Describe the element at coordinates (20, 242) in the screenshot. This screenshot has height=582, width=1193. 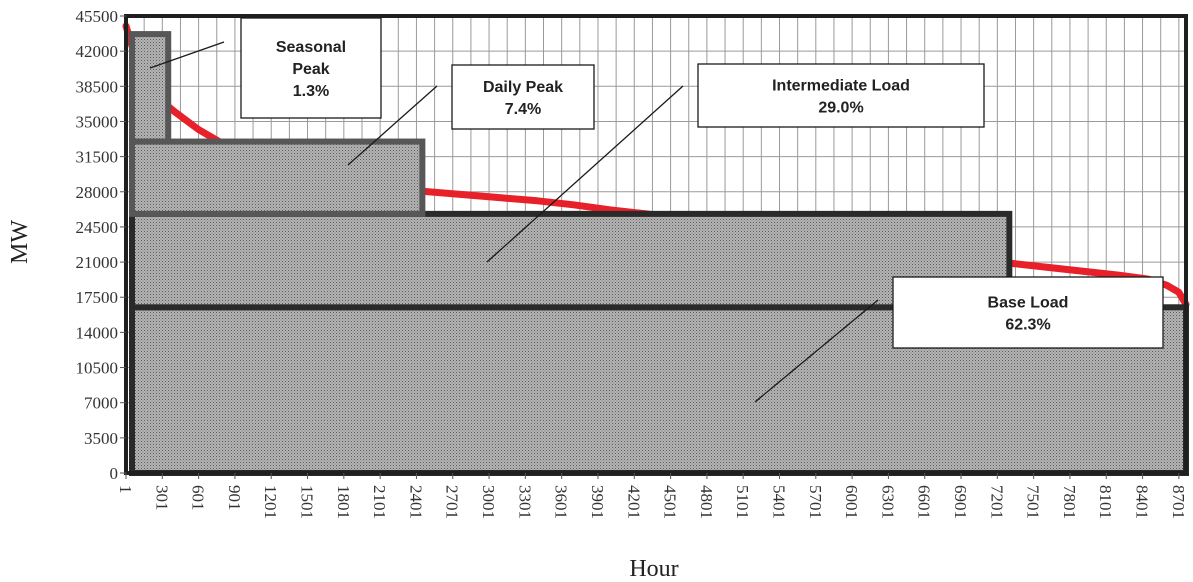
I see `y-axis-title: MW` at that location.